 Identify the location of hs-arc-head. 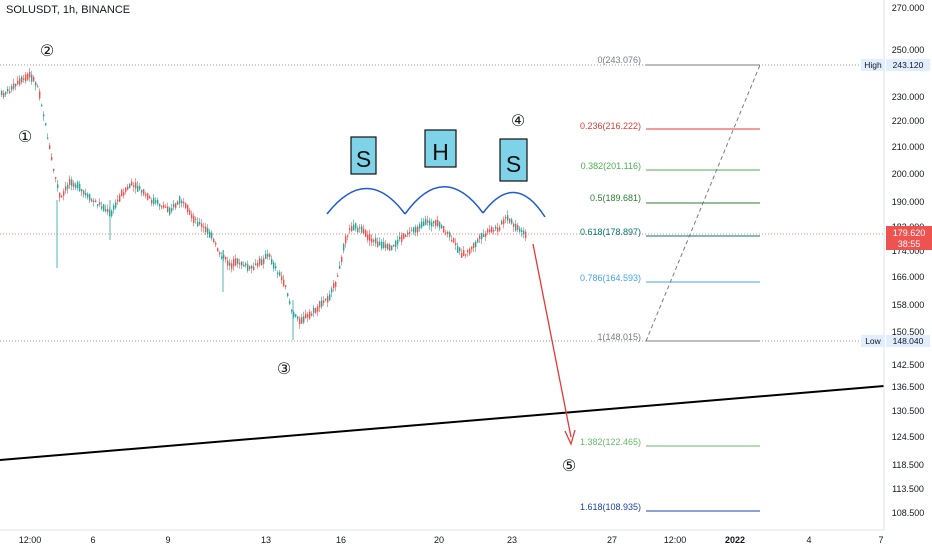
(444, 200).